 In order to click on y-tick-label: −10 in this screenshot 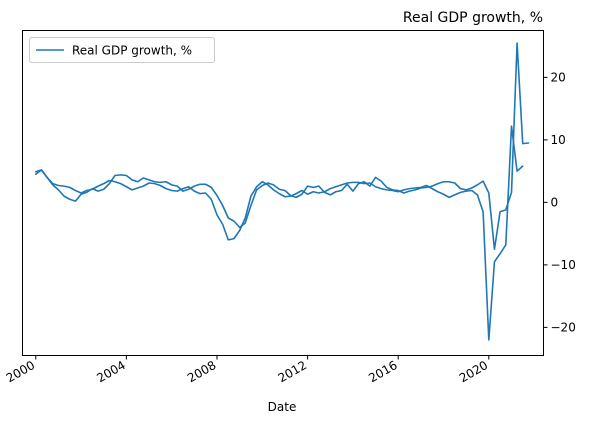, I will do `click(563, 265)`.